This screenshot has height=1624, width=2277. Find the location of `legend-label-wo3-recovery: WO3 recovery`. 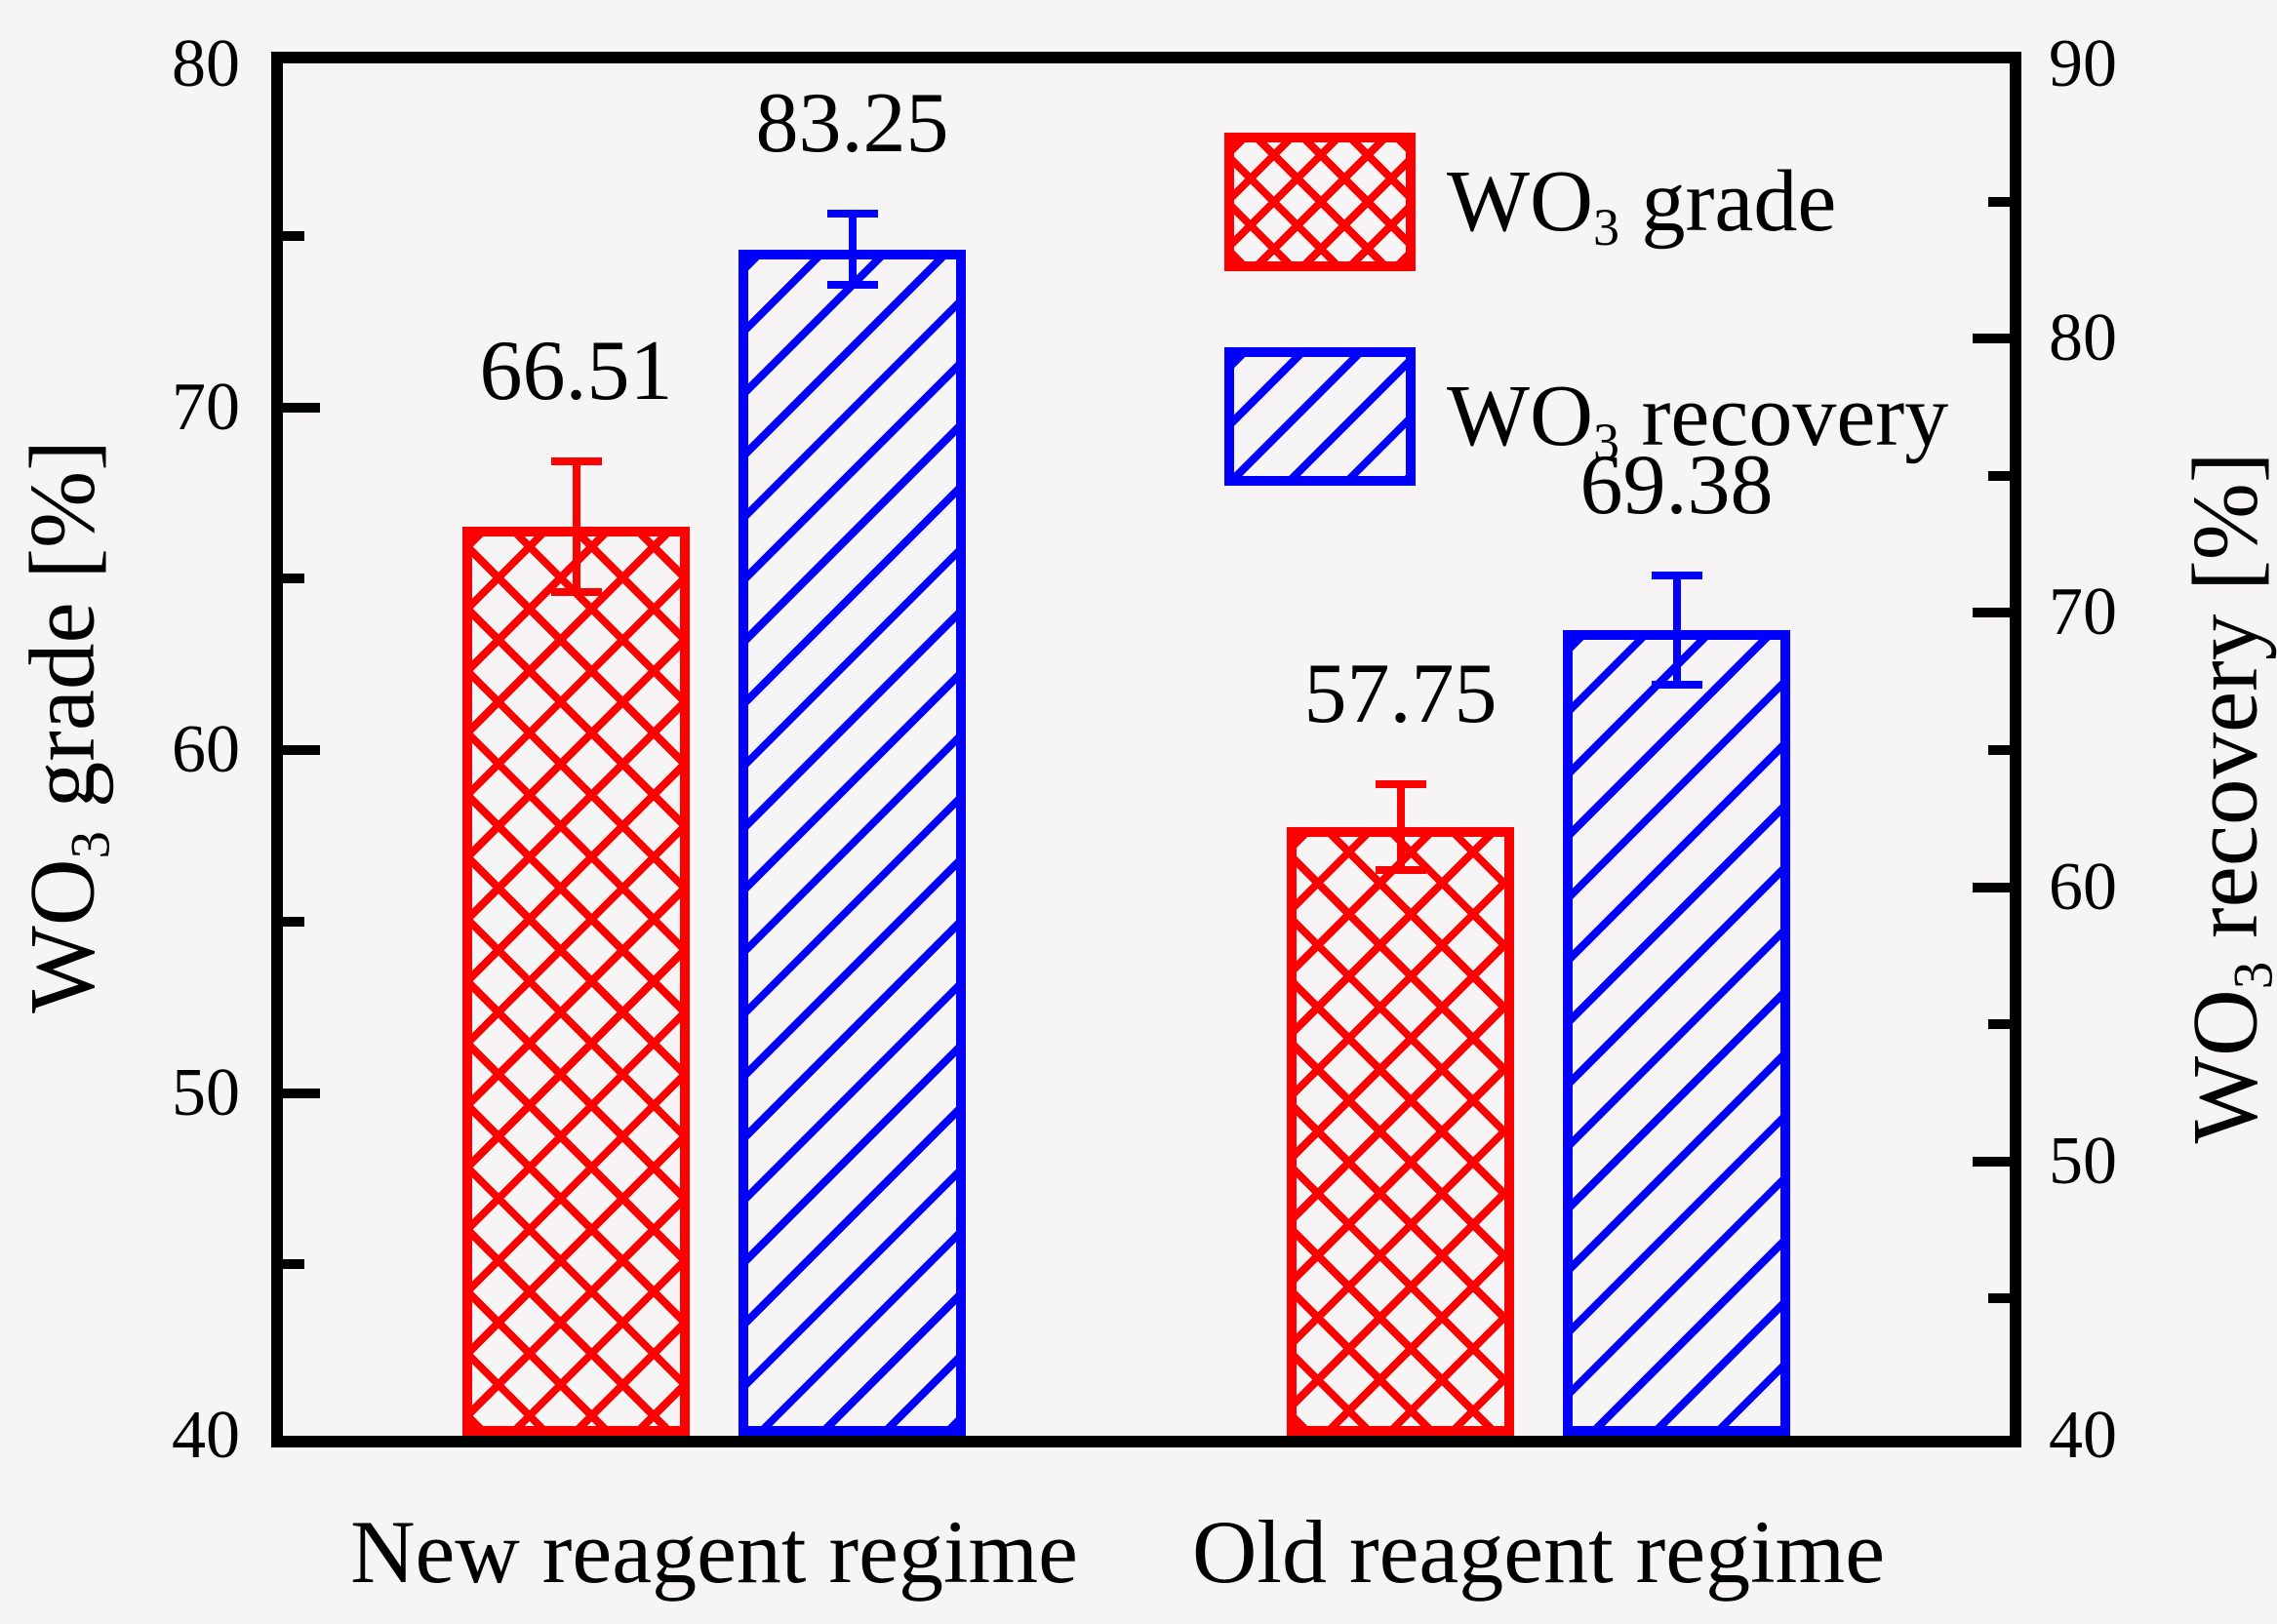

legend-label-wo3-recovery: WO3 recovery is located at coordinates (1697, 421).